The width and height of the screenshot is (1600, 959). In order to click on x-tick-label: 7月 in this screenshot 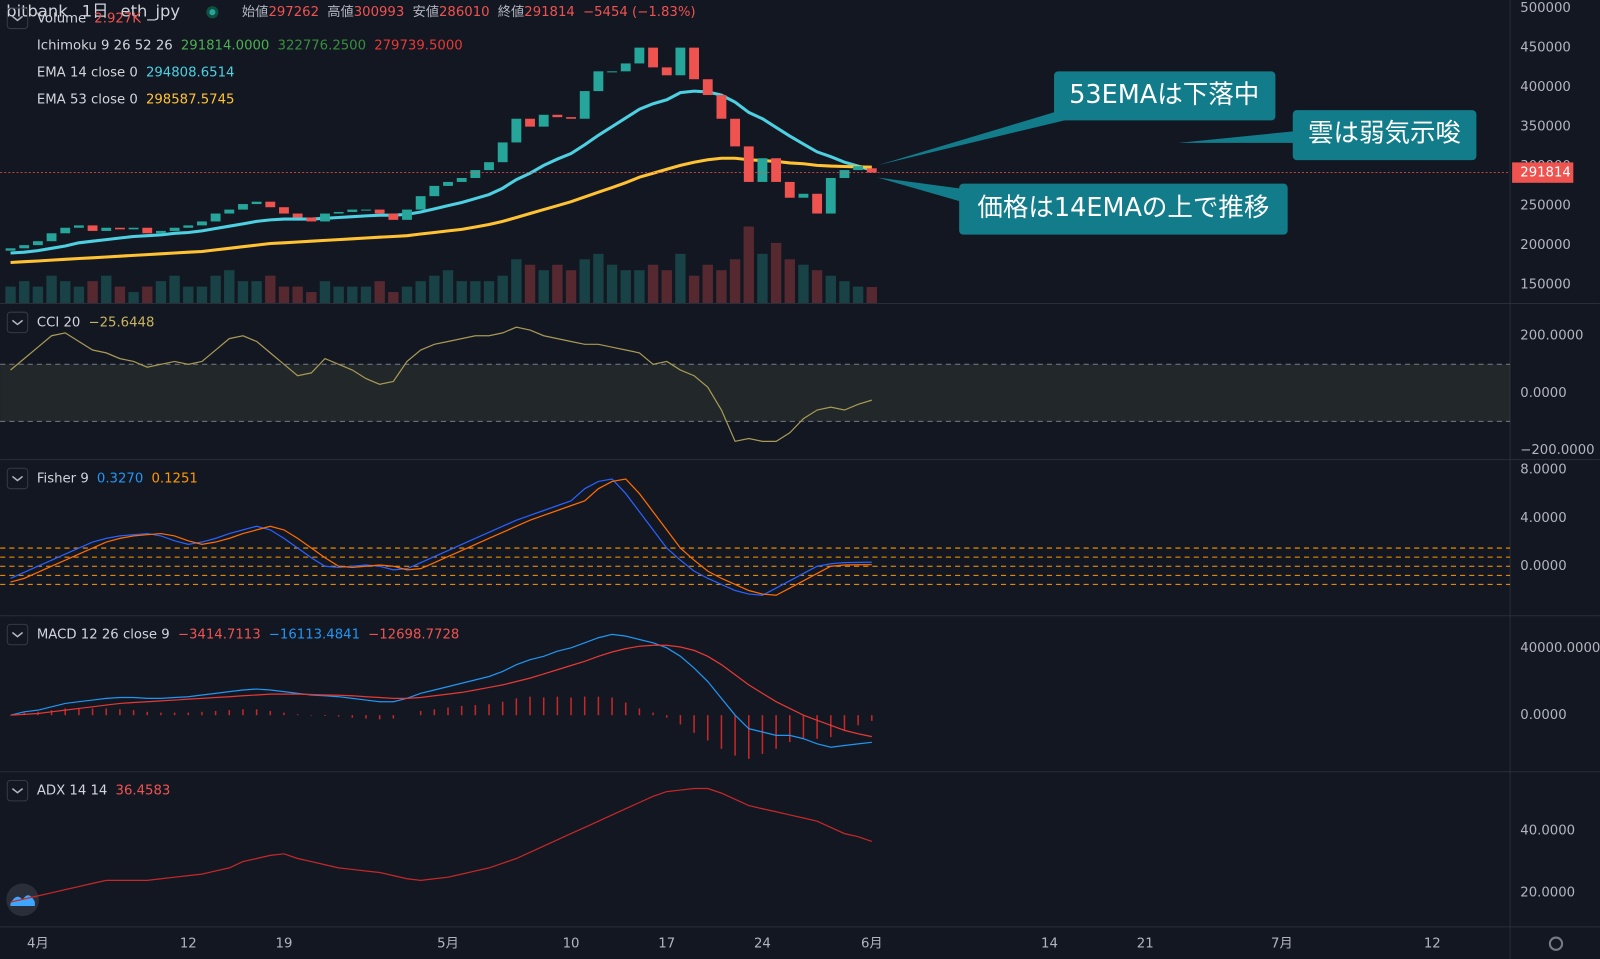, I will do `click(1282, 944)`.